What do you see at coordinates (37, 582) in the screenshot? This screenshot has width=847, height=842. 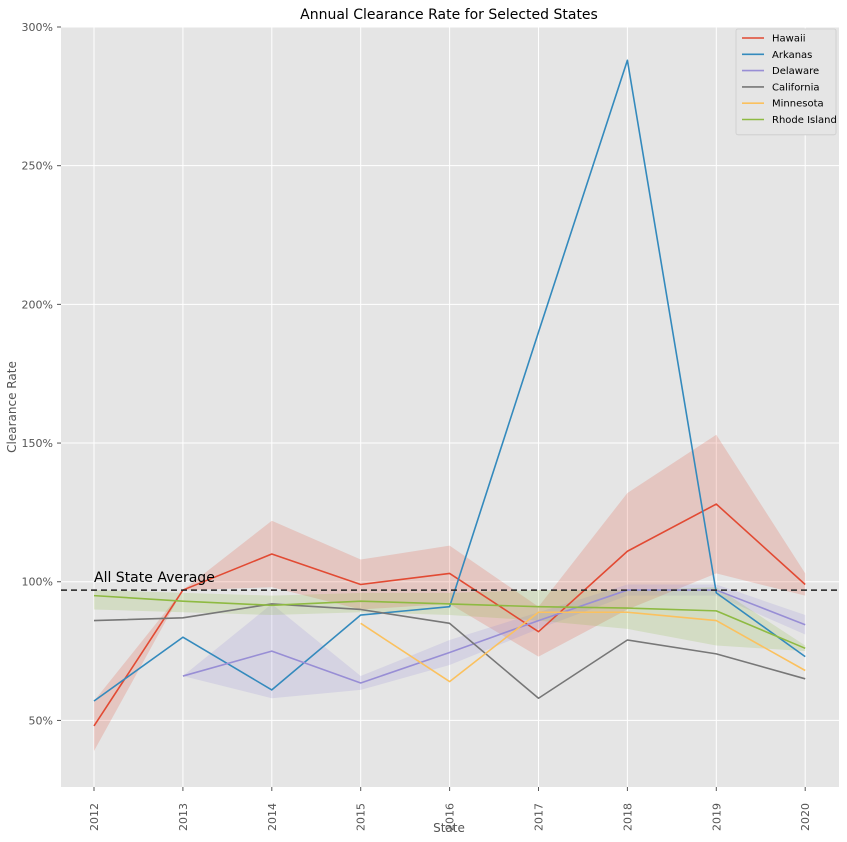 I see `y-tick-label-1: 100%` at bounding box center [37, 582].